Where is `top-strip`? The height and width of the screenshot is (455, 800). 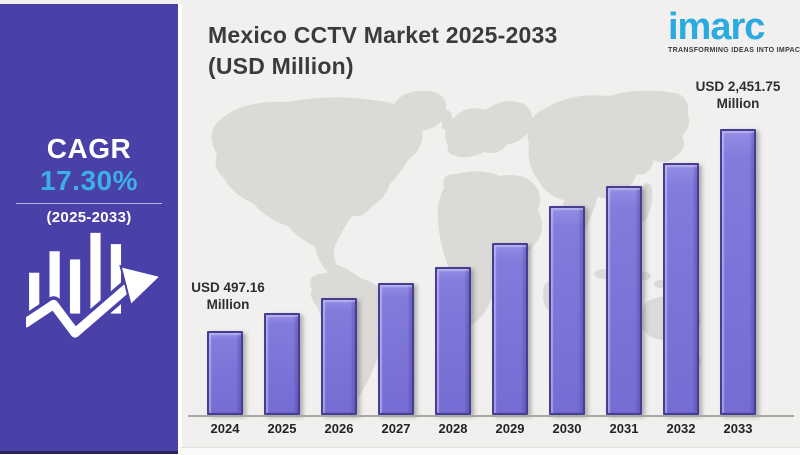
top-strip is located at coordinates (400, 2).